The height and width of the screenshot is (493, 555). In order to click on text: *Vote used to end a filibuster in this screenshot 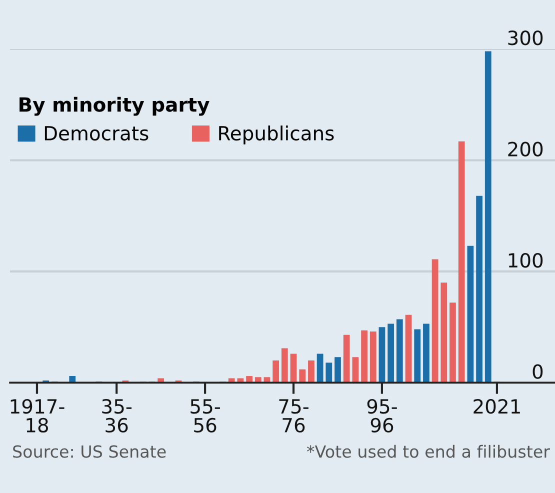, I will do `click(428, 451)`.